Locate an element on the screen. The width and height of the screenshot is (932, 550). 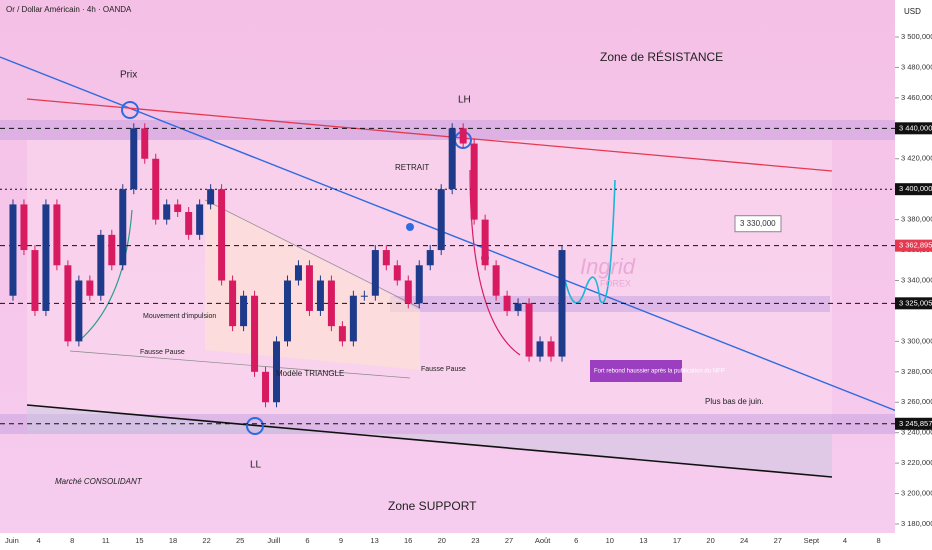
price-axis-bg is located at coordinates (913, 275).